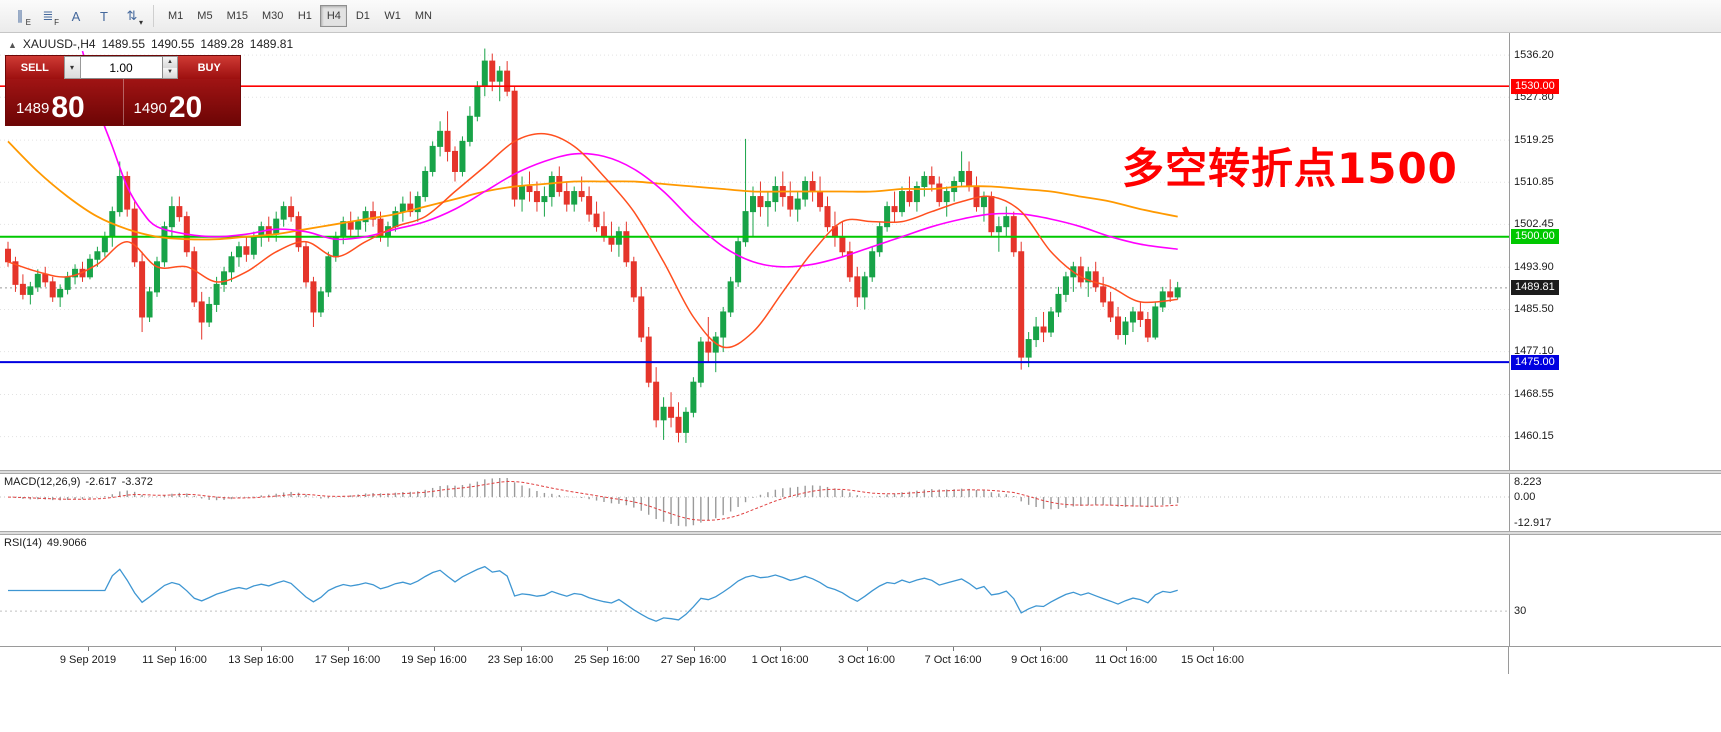  I want to click on toolbar-line-studies: ∥ E ≣ F A T ⇅ ▾, so click(76, 16).